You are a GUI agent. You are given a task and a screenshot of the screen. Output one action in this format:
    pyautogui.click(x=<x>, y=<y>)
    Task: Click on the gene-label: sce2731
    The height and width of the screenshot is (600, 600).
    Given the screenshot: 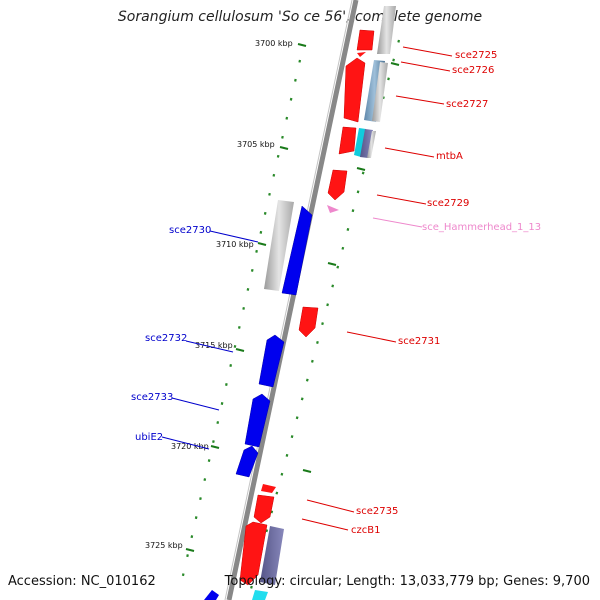 What is the action you would take?
    pyautogui.click(x=419, y=341)
    